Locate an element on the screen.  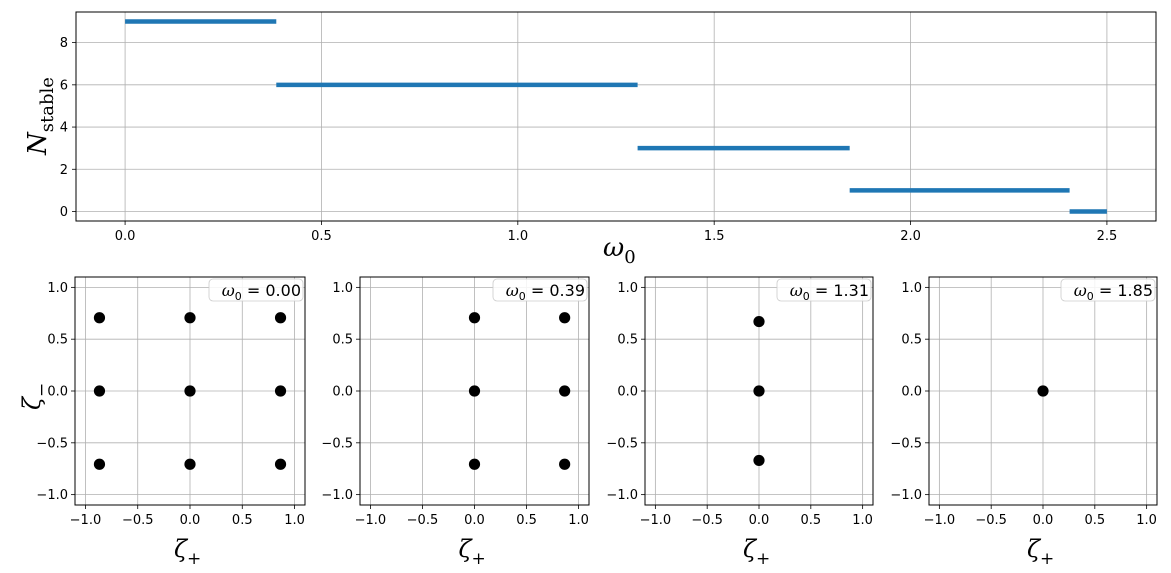
omega-annotation-value: = 1.85 is located at coordinates (1123, 290).